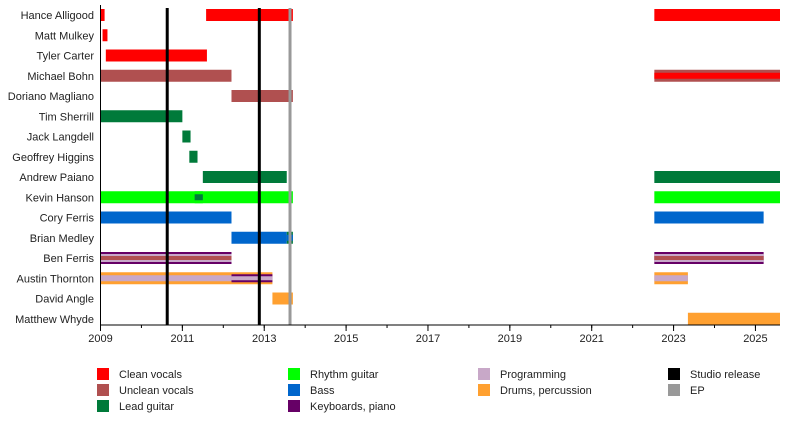 This screenshot has height=438, width=800. Describe the element at coordinates (57, 16) in the screenshot. I see `member-label: Hance Alligood` at that location.